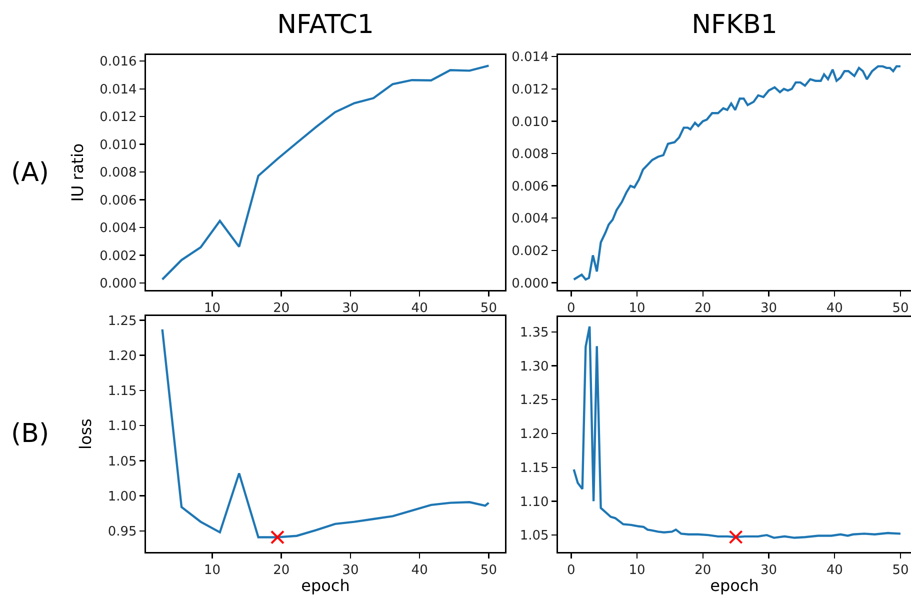  What do you see at coordinates (325, 25) in the screenshot?
I see `chart-title: NFATC1` at bounding box center [325, 25].